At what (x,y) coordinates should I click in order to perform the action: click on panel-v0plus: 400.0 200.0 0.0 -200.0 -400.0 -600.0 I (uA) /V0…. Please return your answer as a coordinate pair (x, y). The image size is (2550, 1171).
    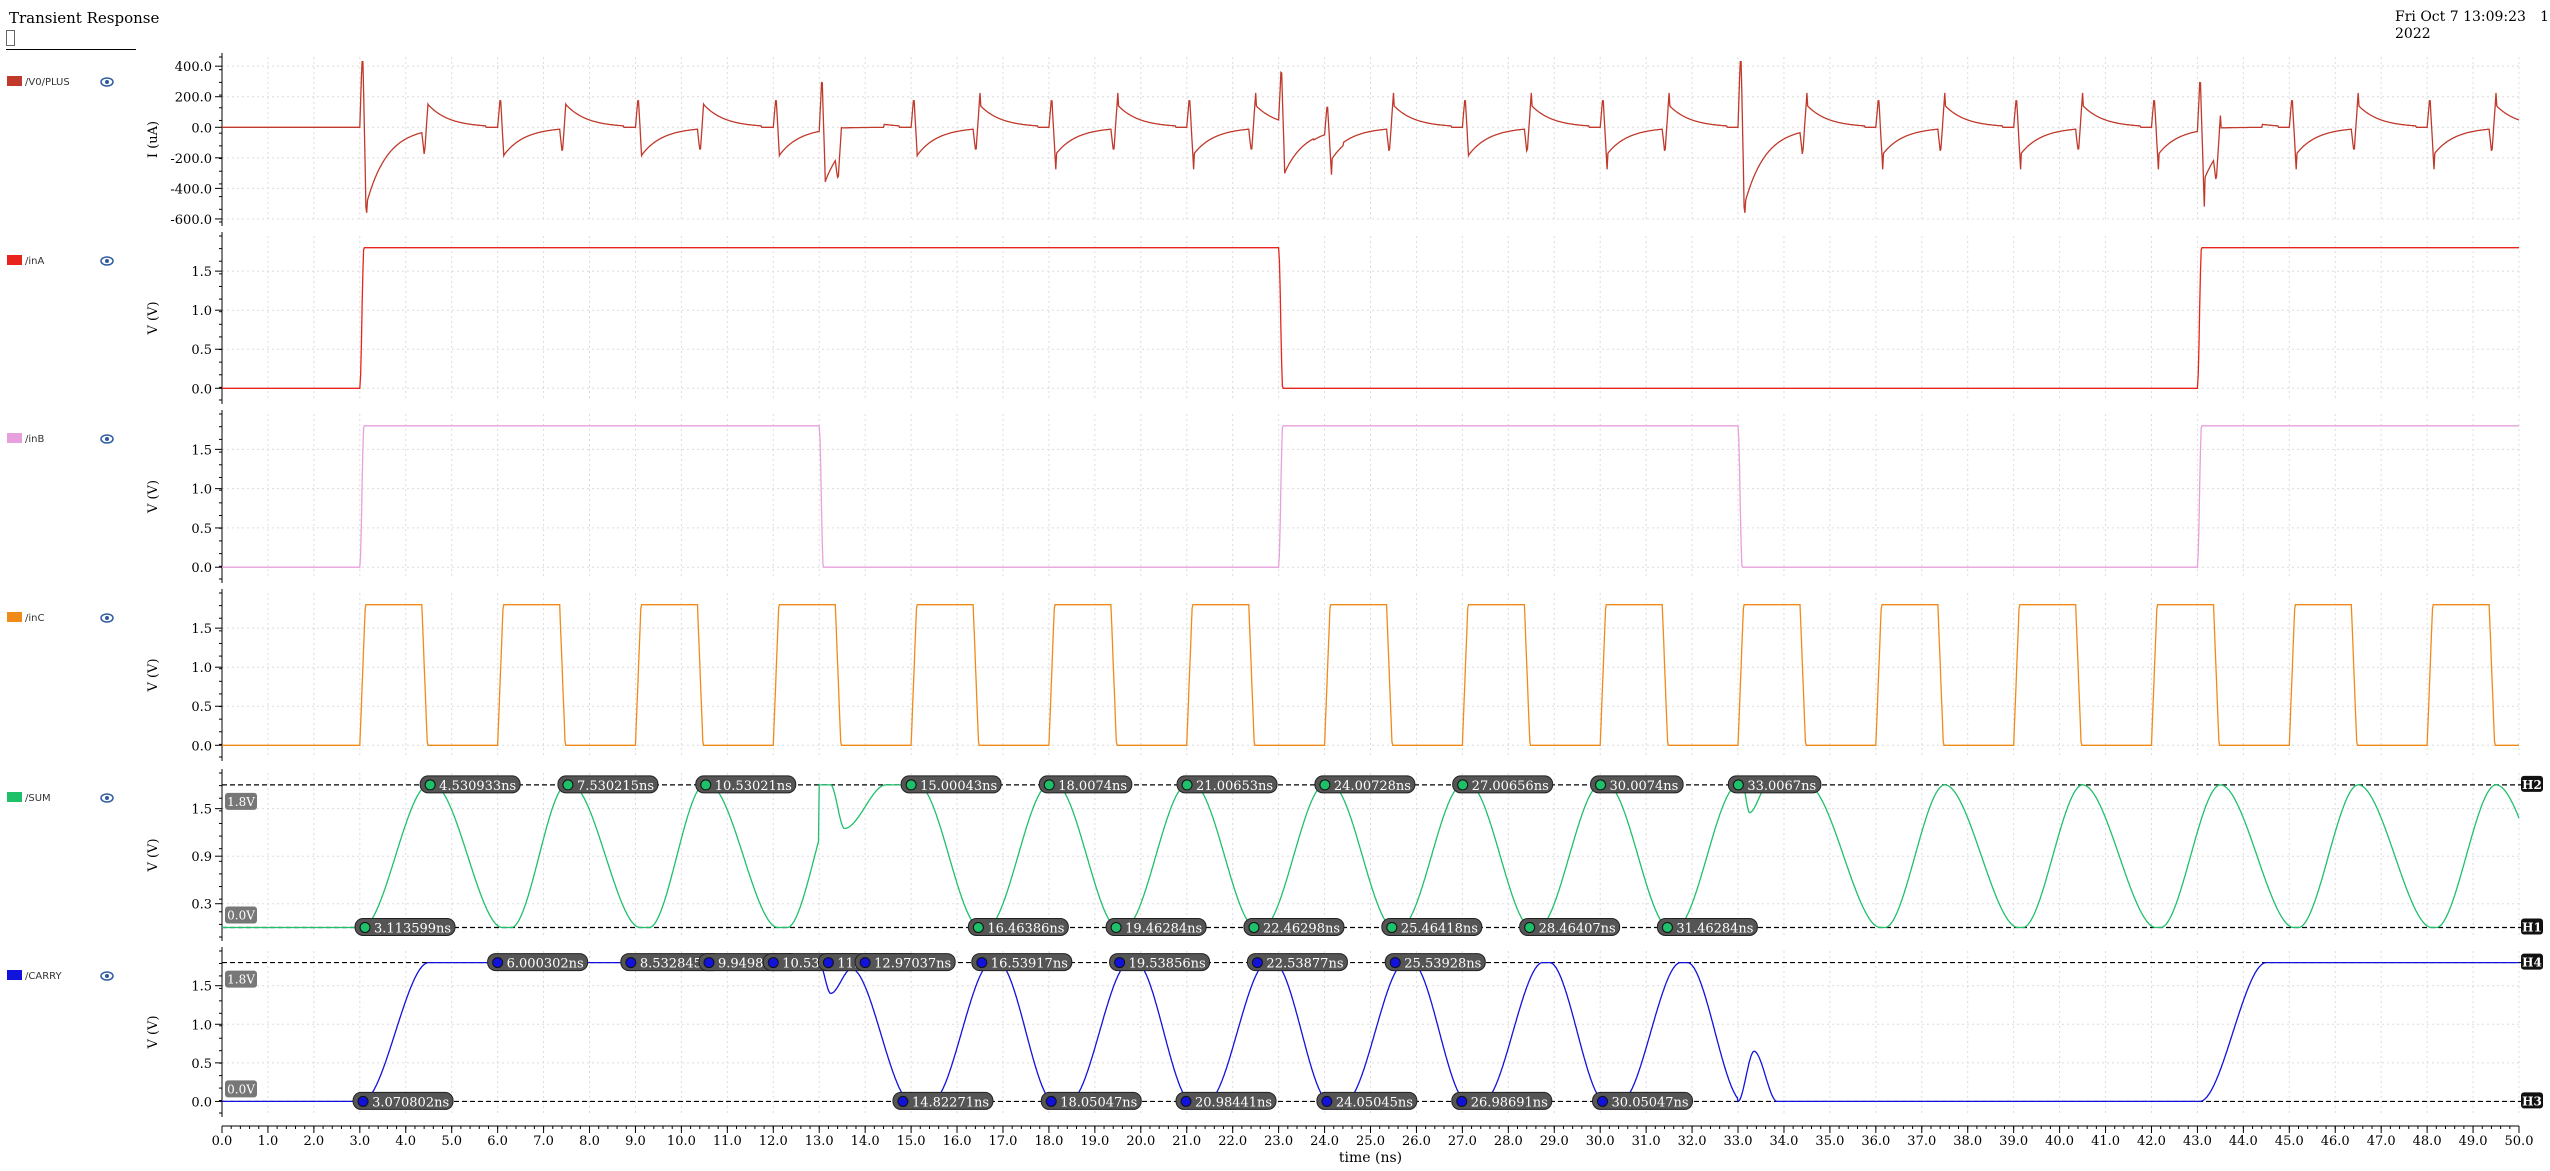
    Looking at the image, I should click on (1263, 140).